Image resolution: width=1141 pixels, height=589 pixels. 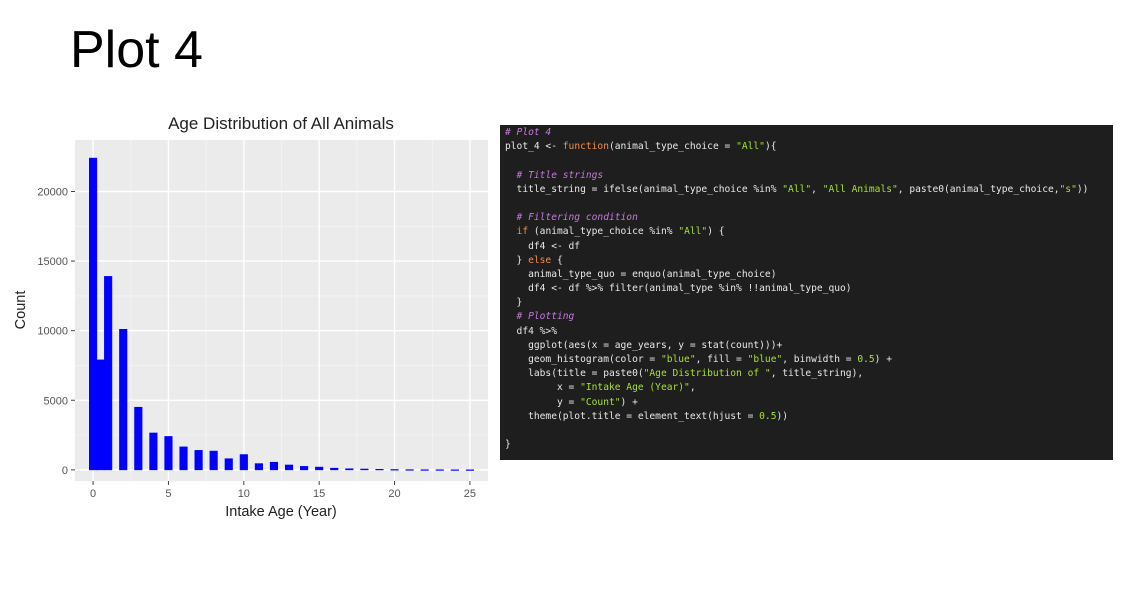 I want to click on code-token: "s", so click(x=1068, y=189).